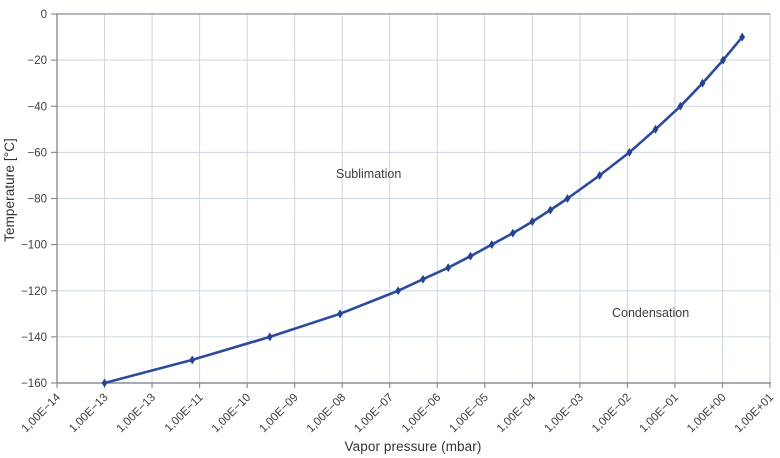  I want to click on x-tick-label: 1,00E−07, so click(374, 414).